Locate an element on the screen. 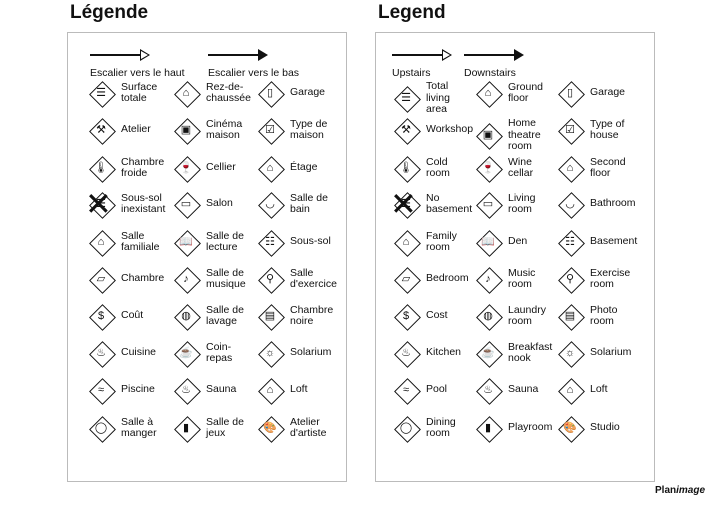 This screenshot has width=720, height=523. legend-item: ▭ Living room is located at coordinates (522, 204).